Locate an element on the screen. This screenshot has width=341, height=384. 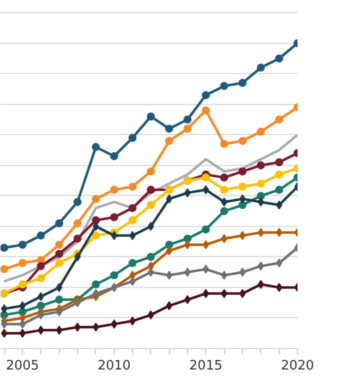
x-tick-label: 2015 is located at coordinates (205, 366).